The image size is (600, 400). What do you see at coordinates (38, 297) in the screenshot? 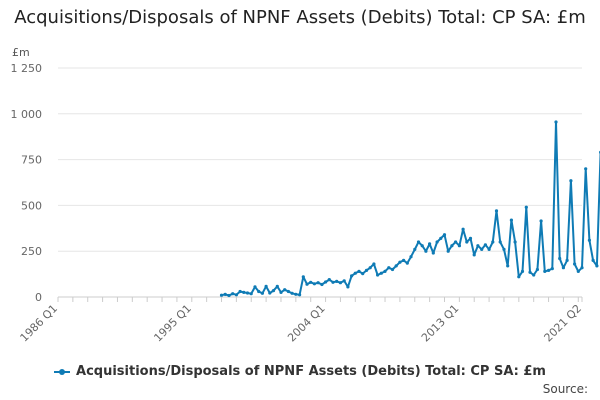
I see `y-tick-label: 0` at bounding box center [38, 297].